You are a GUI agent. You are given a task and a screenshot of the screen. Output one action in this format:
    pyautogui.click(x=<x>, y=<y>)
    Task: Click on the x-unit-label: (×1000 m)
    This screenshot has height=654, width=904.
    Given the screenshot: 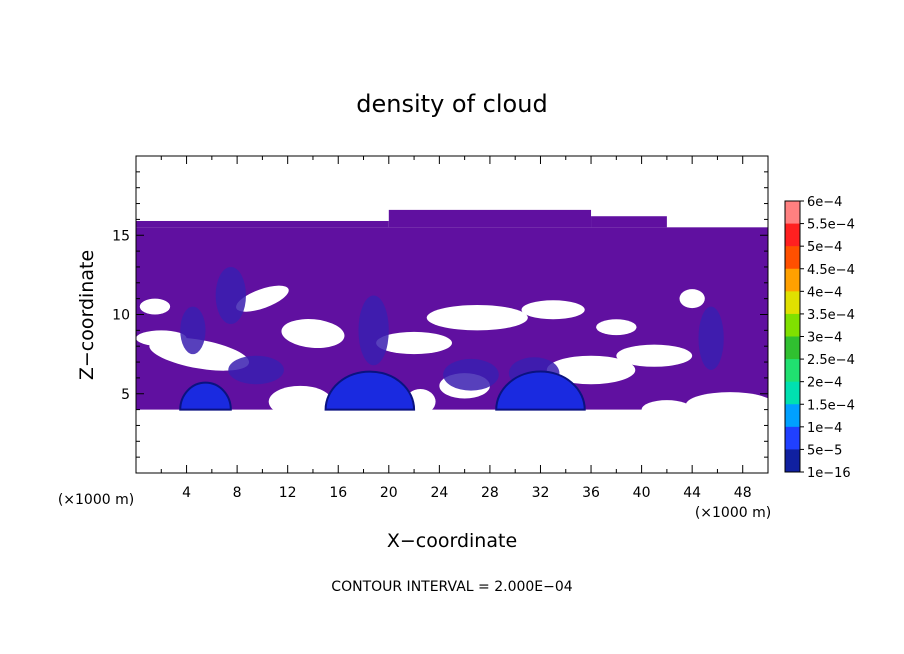 What is the action you would take?
    pyautogui.click(x=733, y=513)
    